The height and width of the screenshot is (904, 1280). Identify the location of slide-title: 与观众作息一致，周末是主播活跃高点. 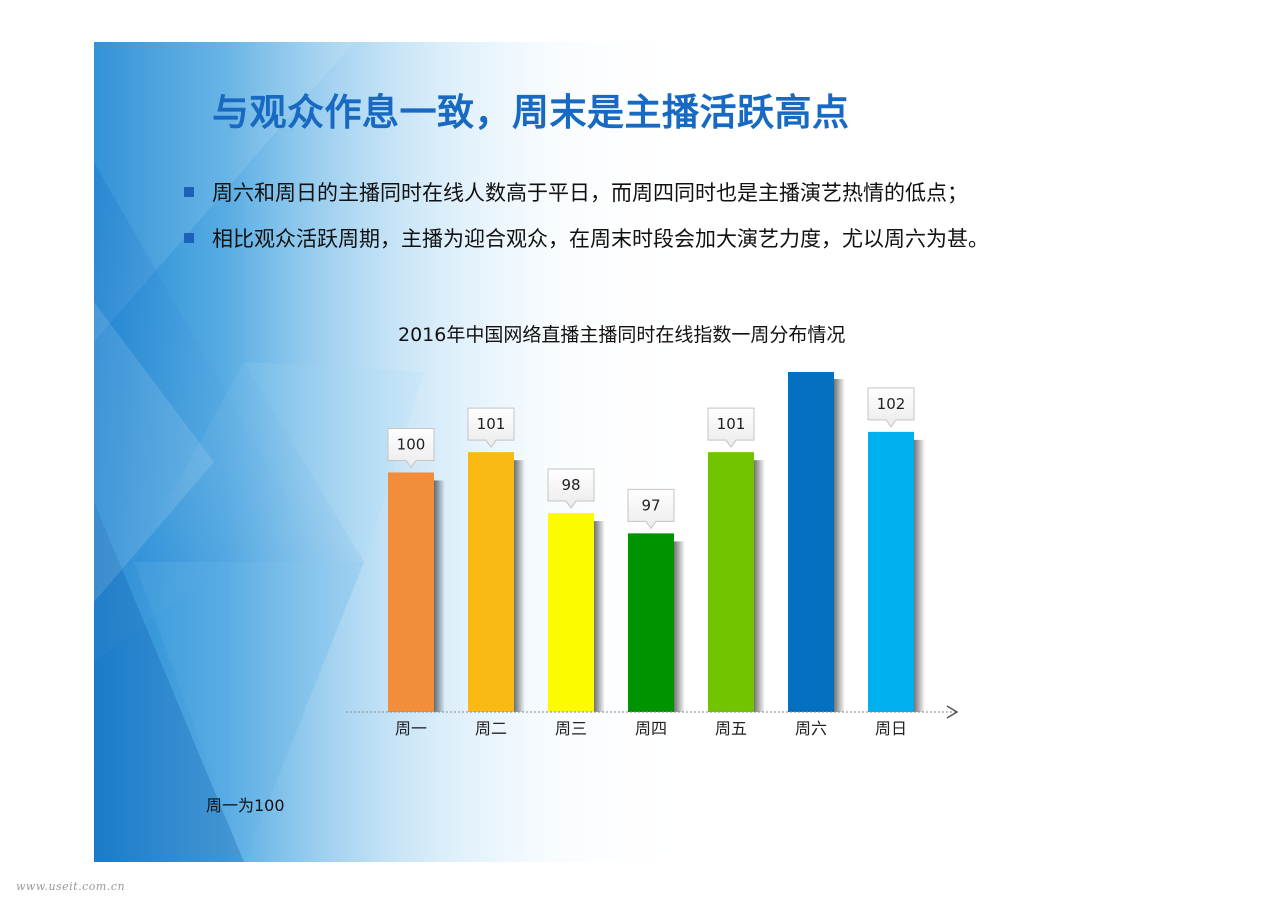
(531, 112).